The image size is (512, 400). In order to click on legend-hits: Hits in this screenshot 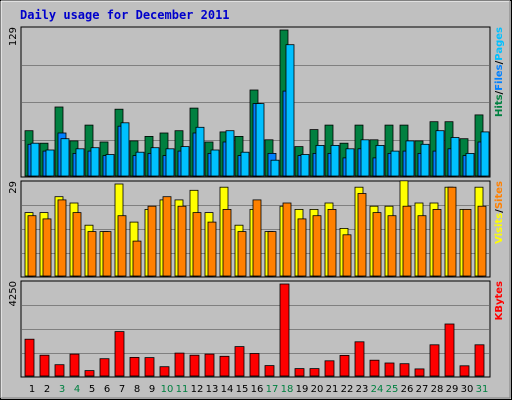, I will do `click(499, 105)`.